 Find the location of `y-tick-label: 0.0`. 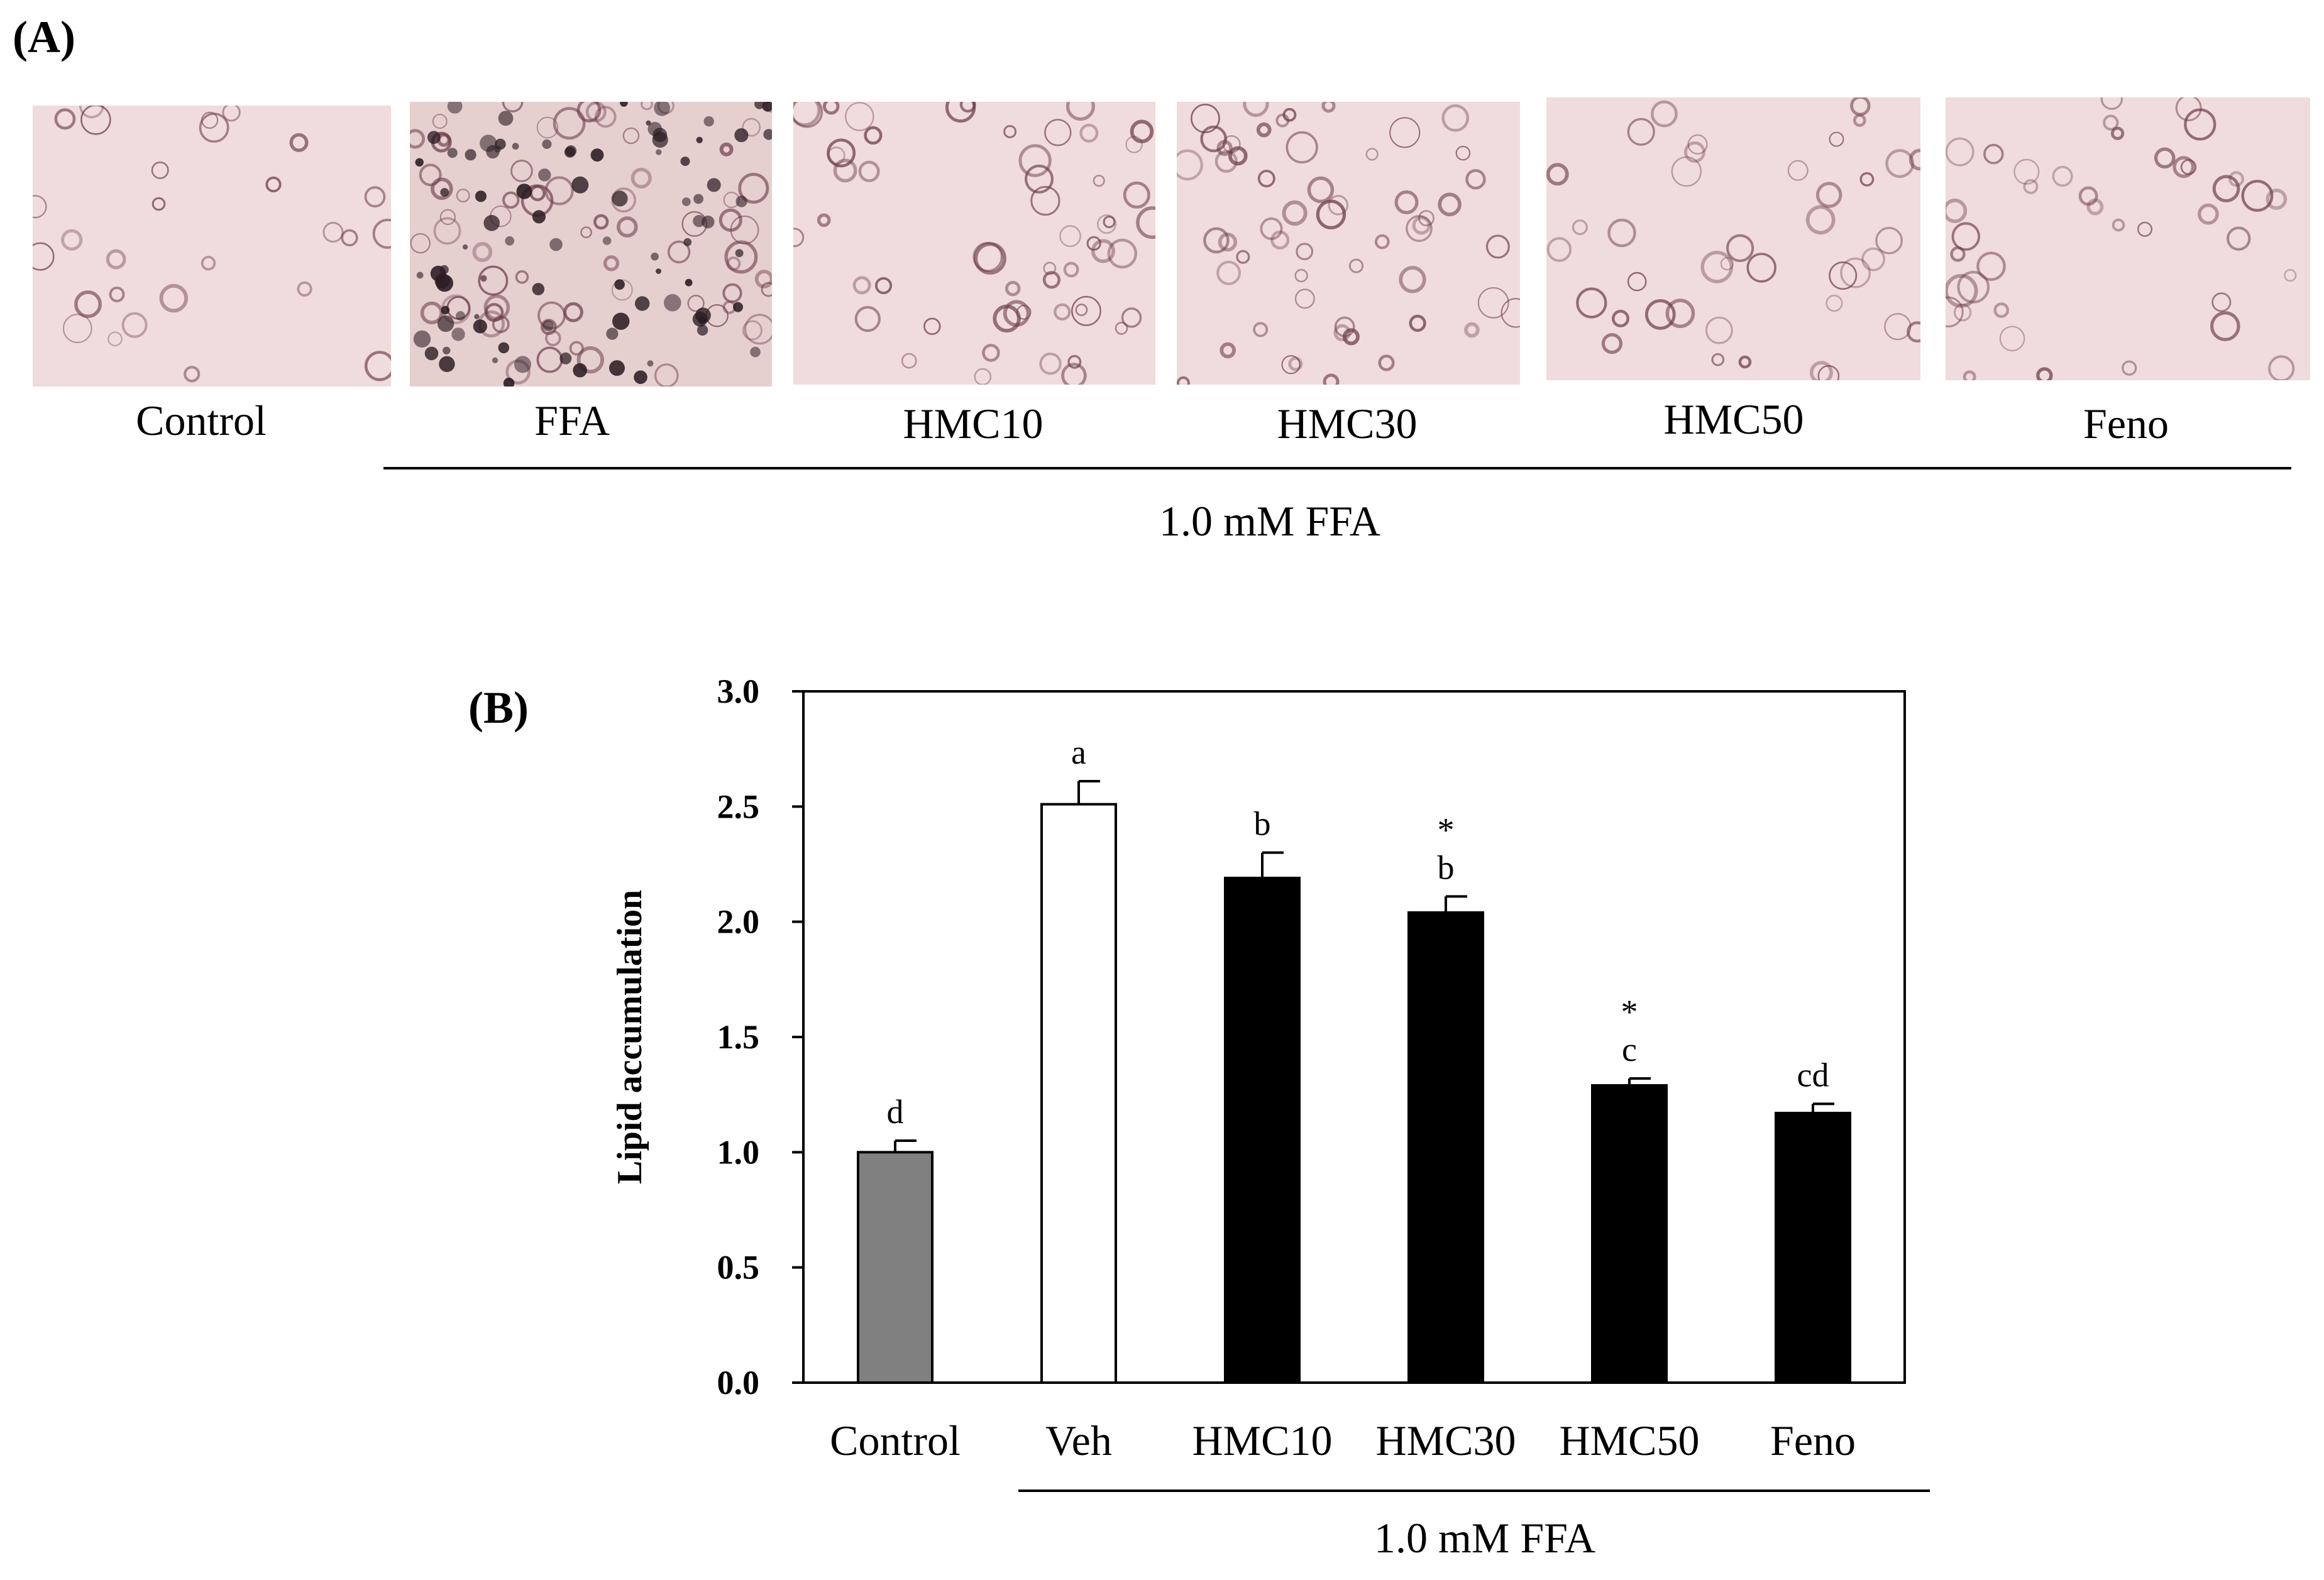

y-tick-label: 0.0 is located at coordinates (738, 1383).